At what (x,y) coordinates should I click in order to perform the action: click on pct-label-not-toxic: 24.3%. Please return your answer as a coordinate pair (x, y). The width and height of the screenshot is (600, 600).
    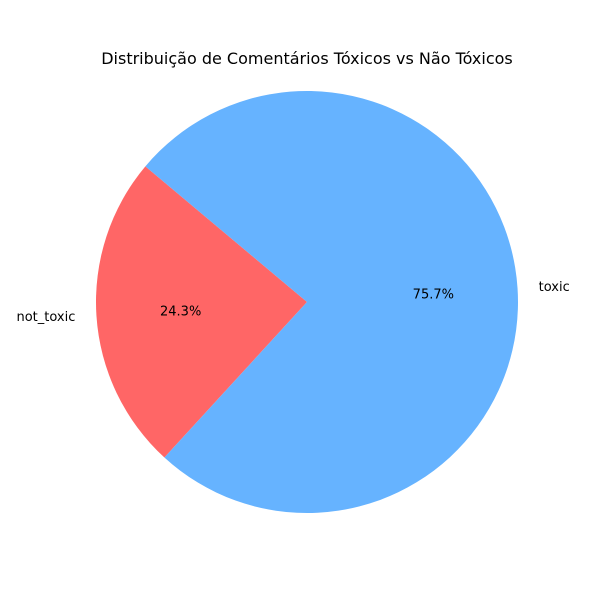
    Looking at the image, I should click on (180, 311).